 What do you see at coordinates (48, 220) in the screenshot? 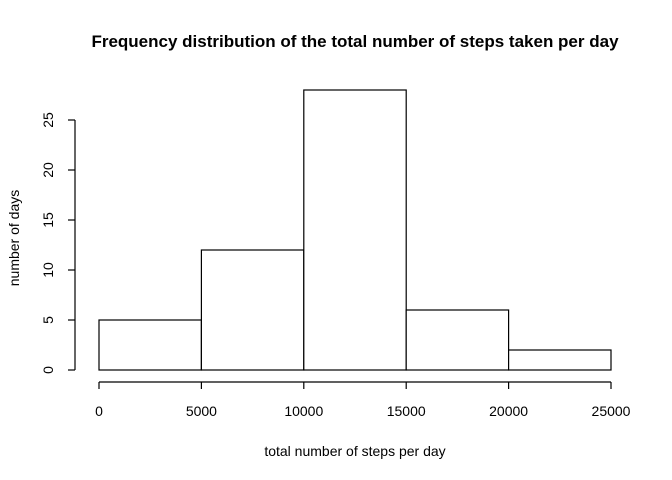
I see `y-tick-label: 15` at bounding box center [48, 220].